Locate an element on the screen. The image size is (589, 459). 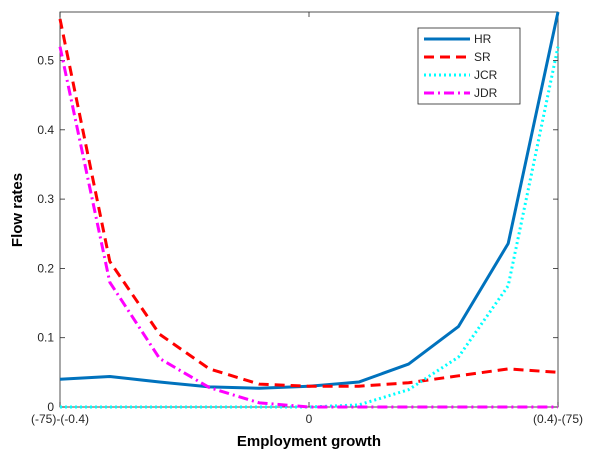
y-tick-label: 0.4 is located at coordinates (45, 130).